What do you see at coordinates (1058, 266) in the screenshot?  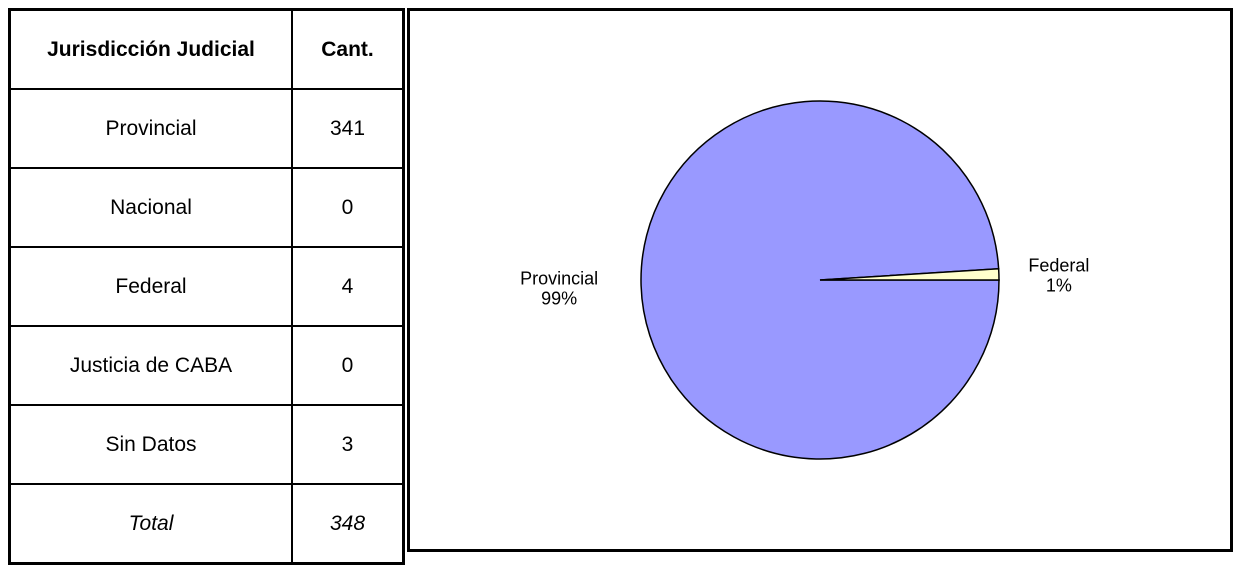 I see `slice-label: Federal` at bounding box center [1058, 266].